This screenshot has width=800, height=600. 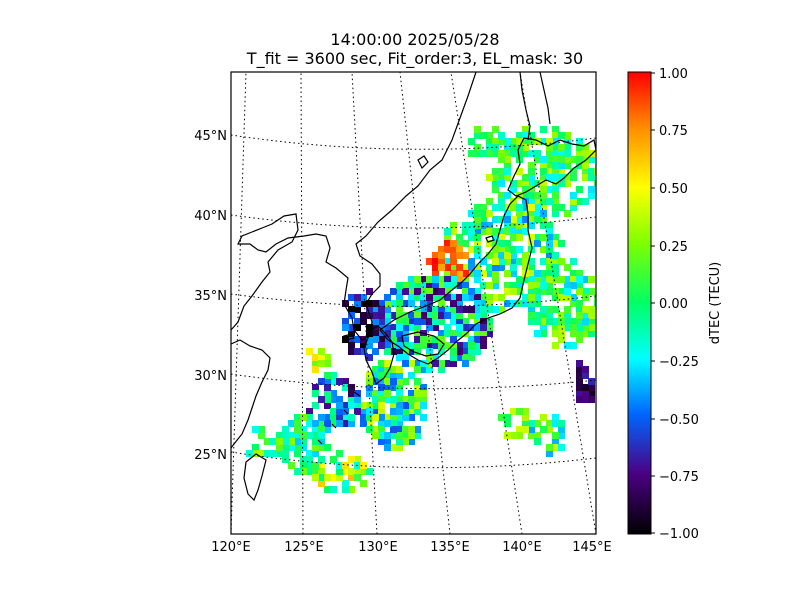 What do you see at coordinates (411, 547) in the screenshot?
I see `lon-labels: 120°E 125°E 130°E 135°E 140°E 145°E` at bounding box center [411, 547].